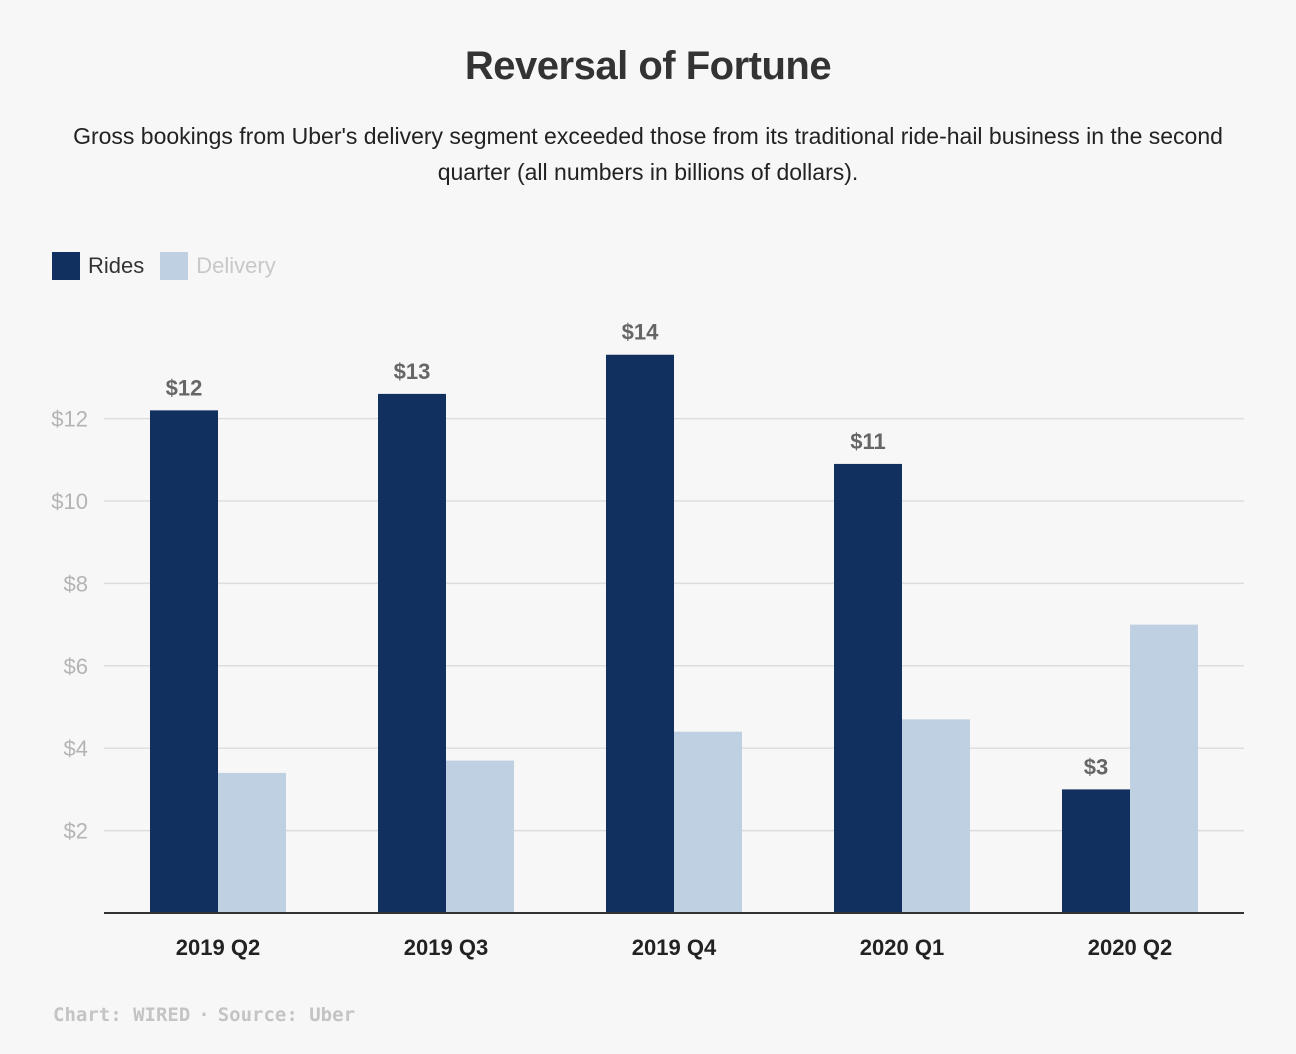  What do you see at coordinates (674, 947) in the screenshot?
I see `x-tick-label-2: 2019 Q4` at bounding box center [674, 947].